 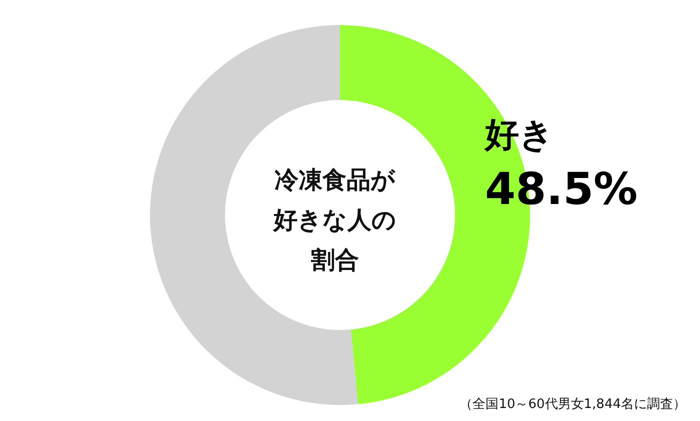 I want to click on text: 冷凍食品が好きな人の割合, so click(x=335, y=220).